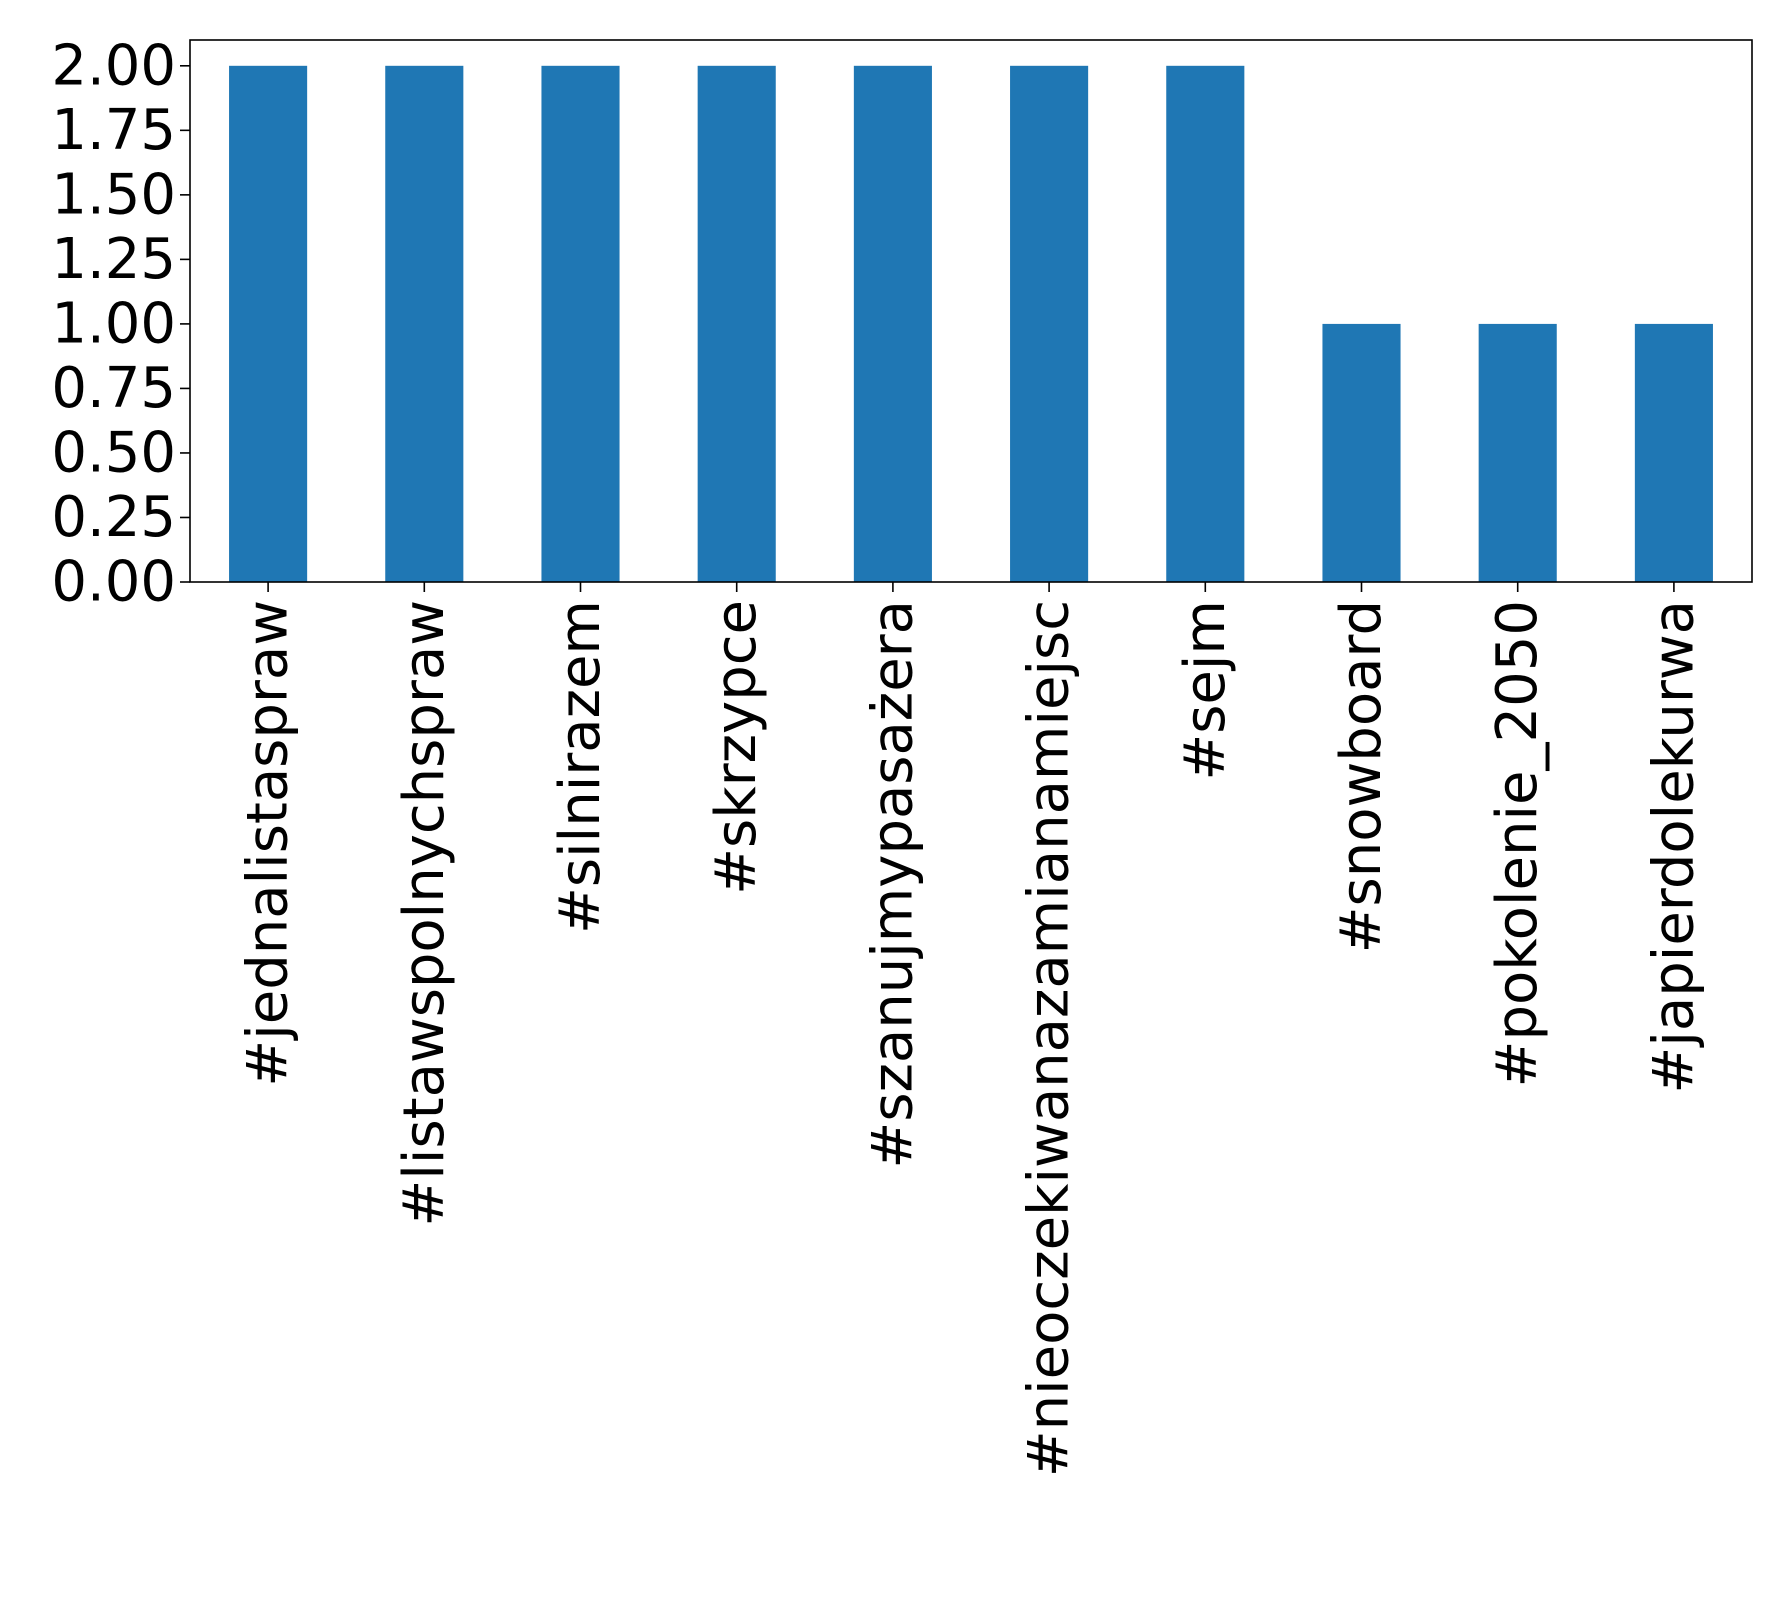  I want to click on x-category-label: #listawspolnychspraw, so click(424, 913).